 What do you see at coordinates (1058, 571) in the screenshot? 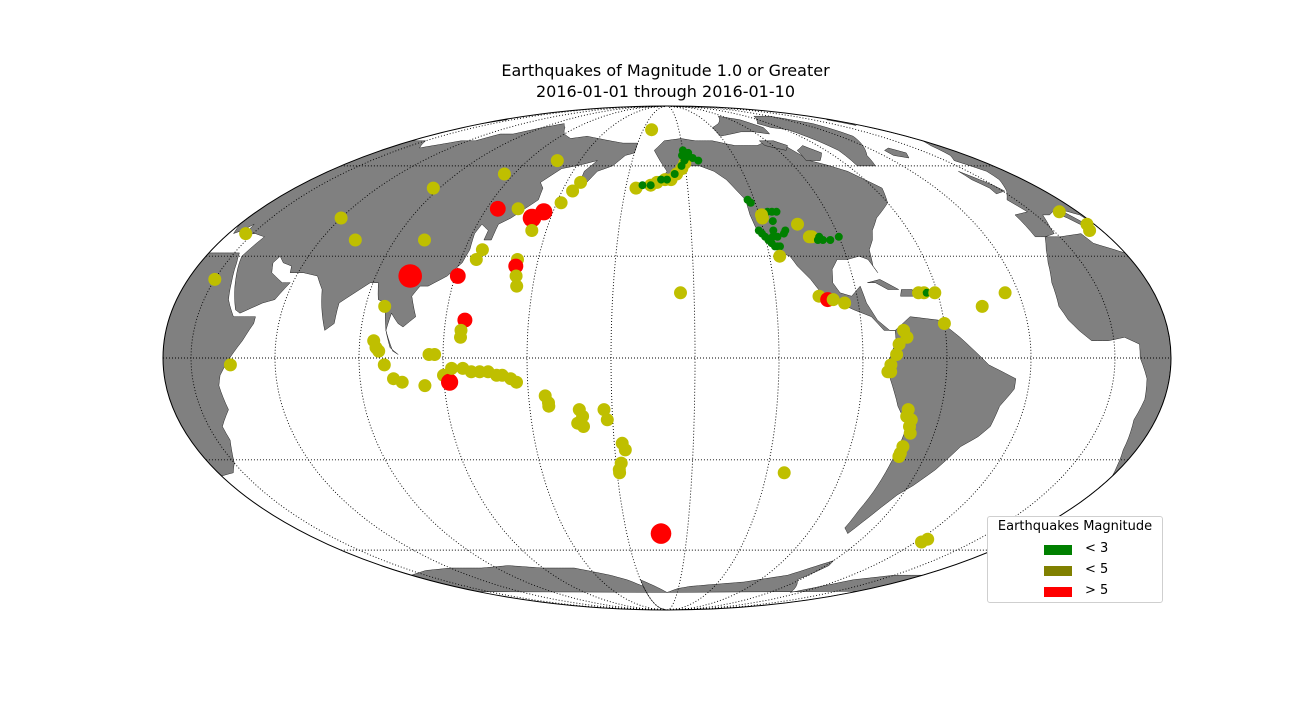
I see `legend-swatch-mid` at bounding box center [1058, 571].